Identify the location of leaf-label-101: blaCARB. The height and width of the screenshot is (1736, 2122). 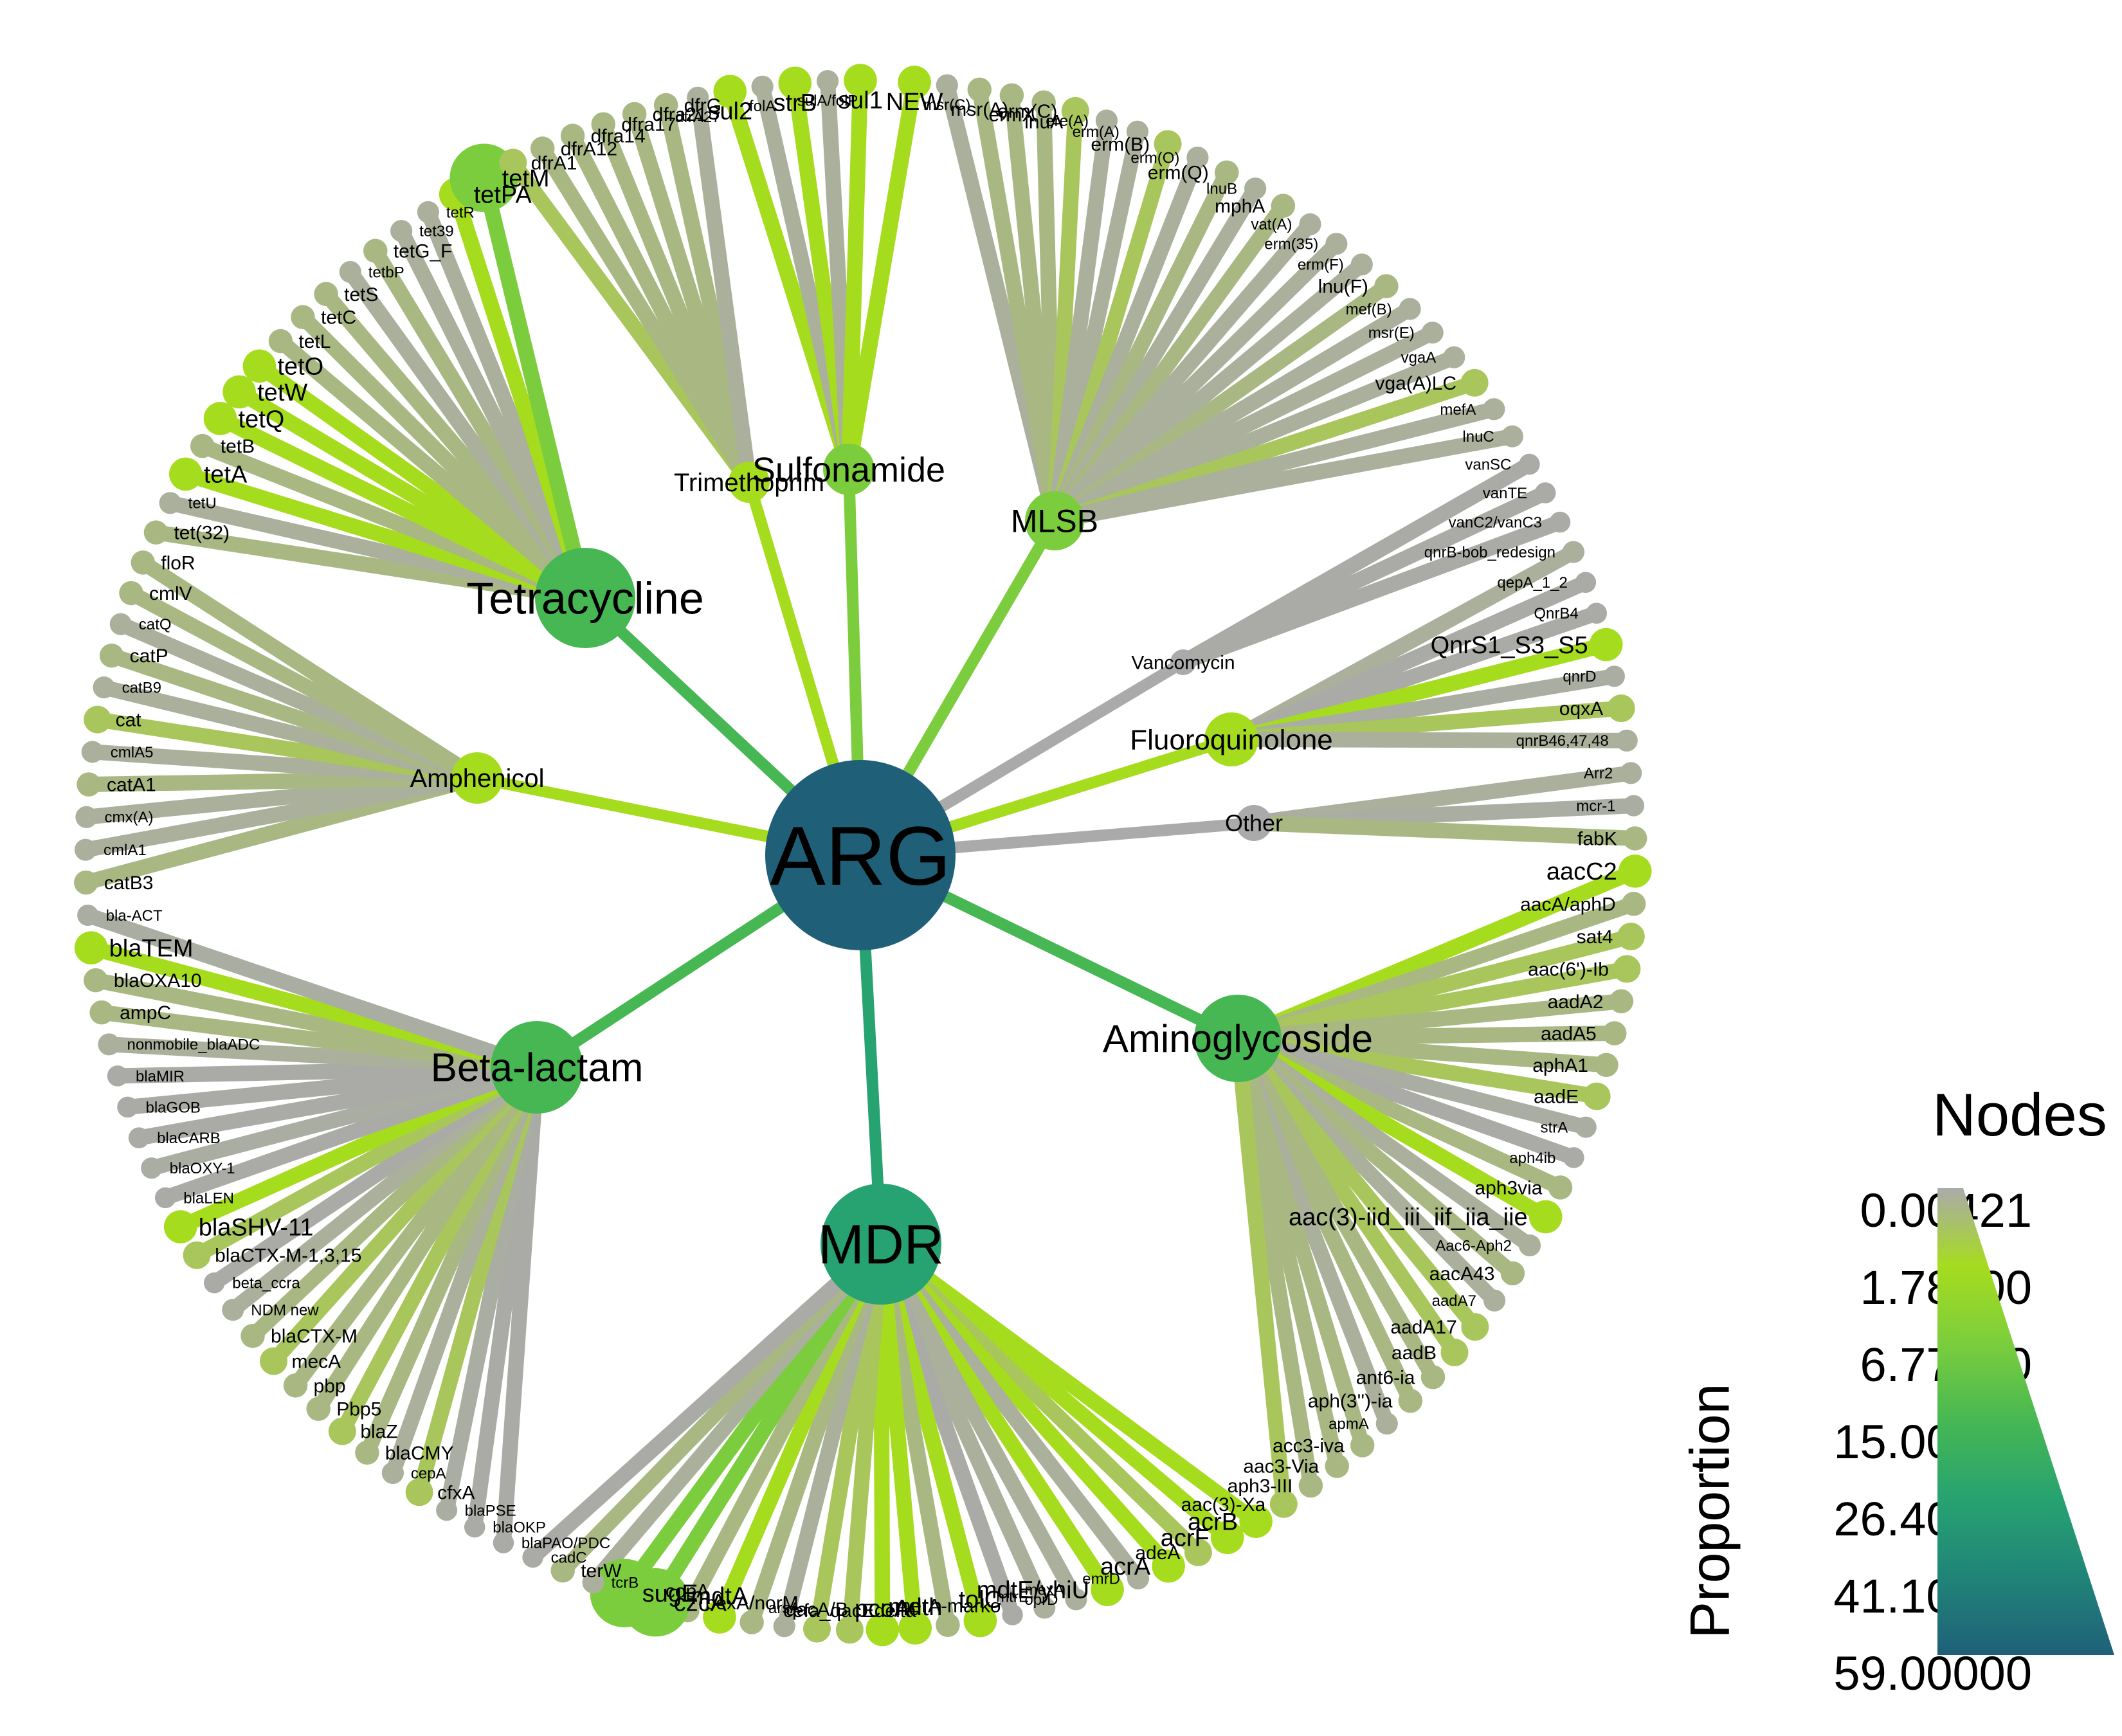
(189, 1138).